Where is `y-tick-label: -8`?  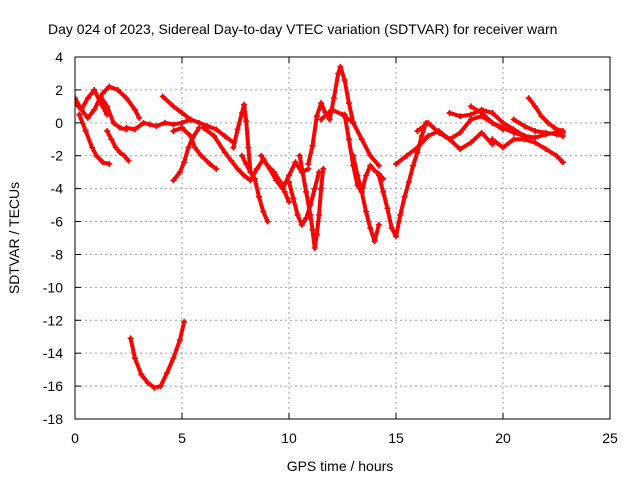
y-tick-label: -8 is located at coordinates (57, 254).